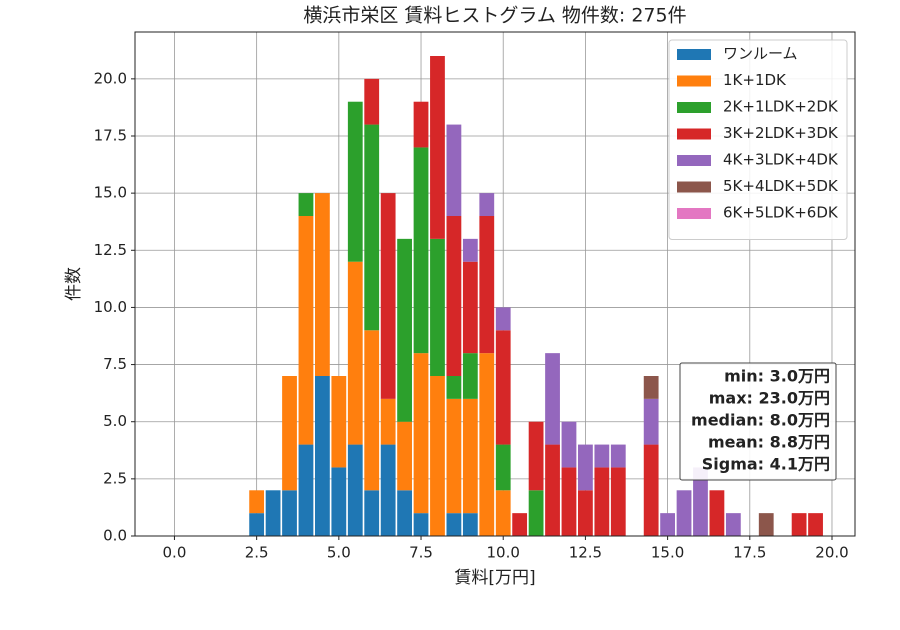  Describe the element at coordinates (766, 464) in the screenshot. I see `stats-line: Sigma: 4.1万円` at that location.